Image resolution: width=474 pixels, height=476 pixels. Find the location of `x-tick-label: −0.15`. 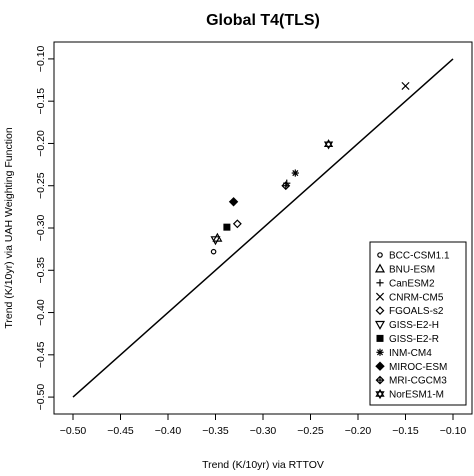

x-tick-label: −0.15 is located at coordinates (405, 431).